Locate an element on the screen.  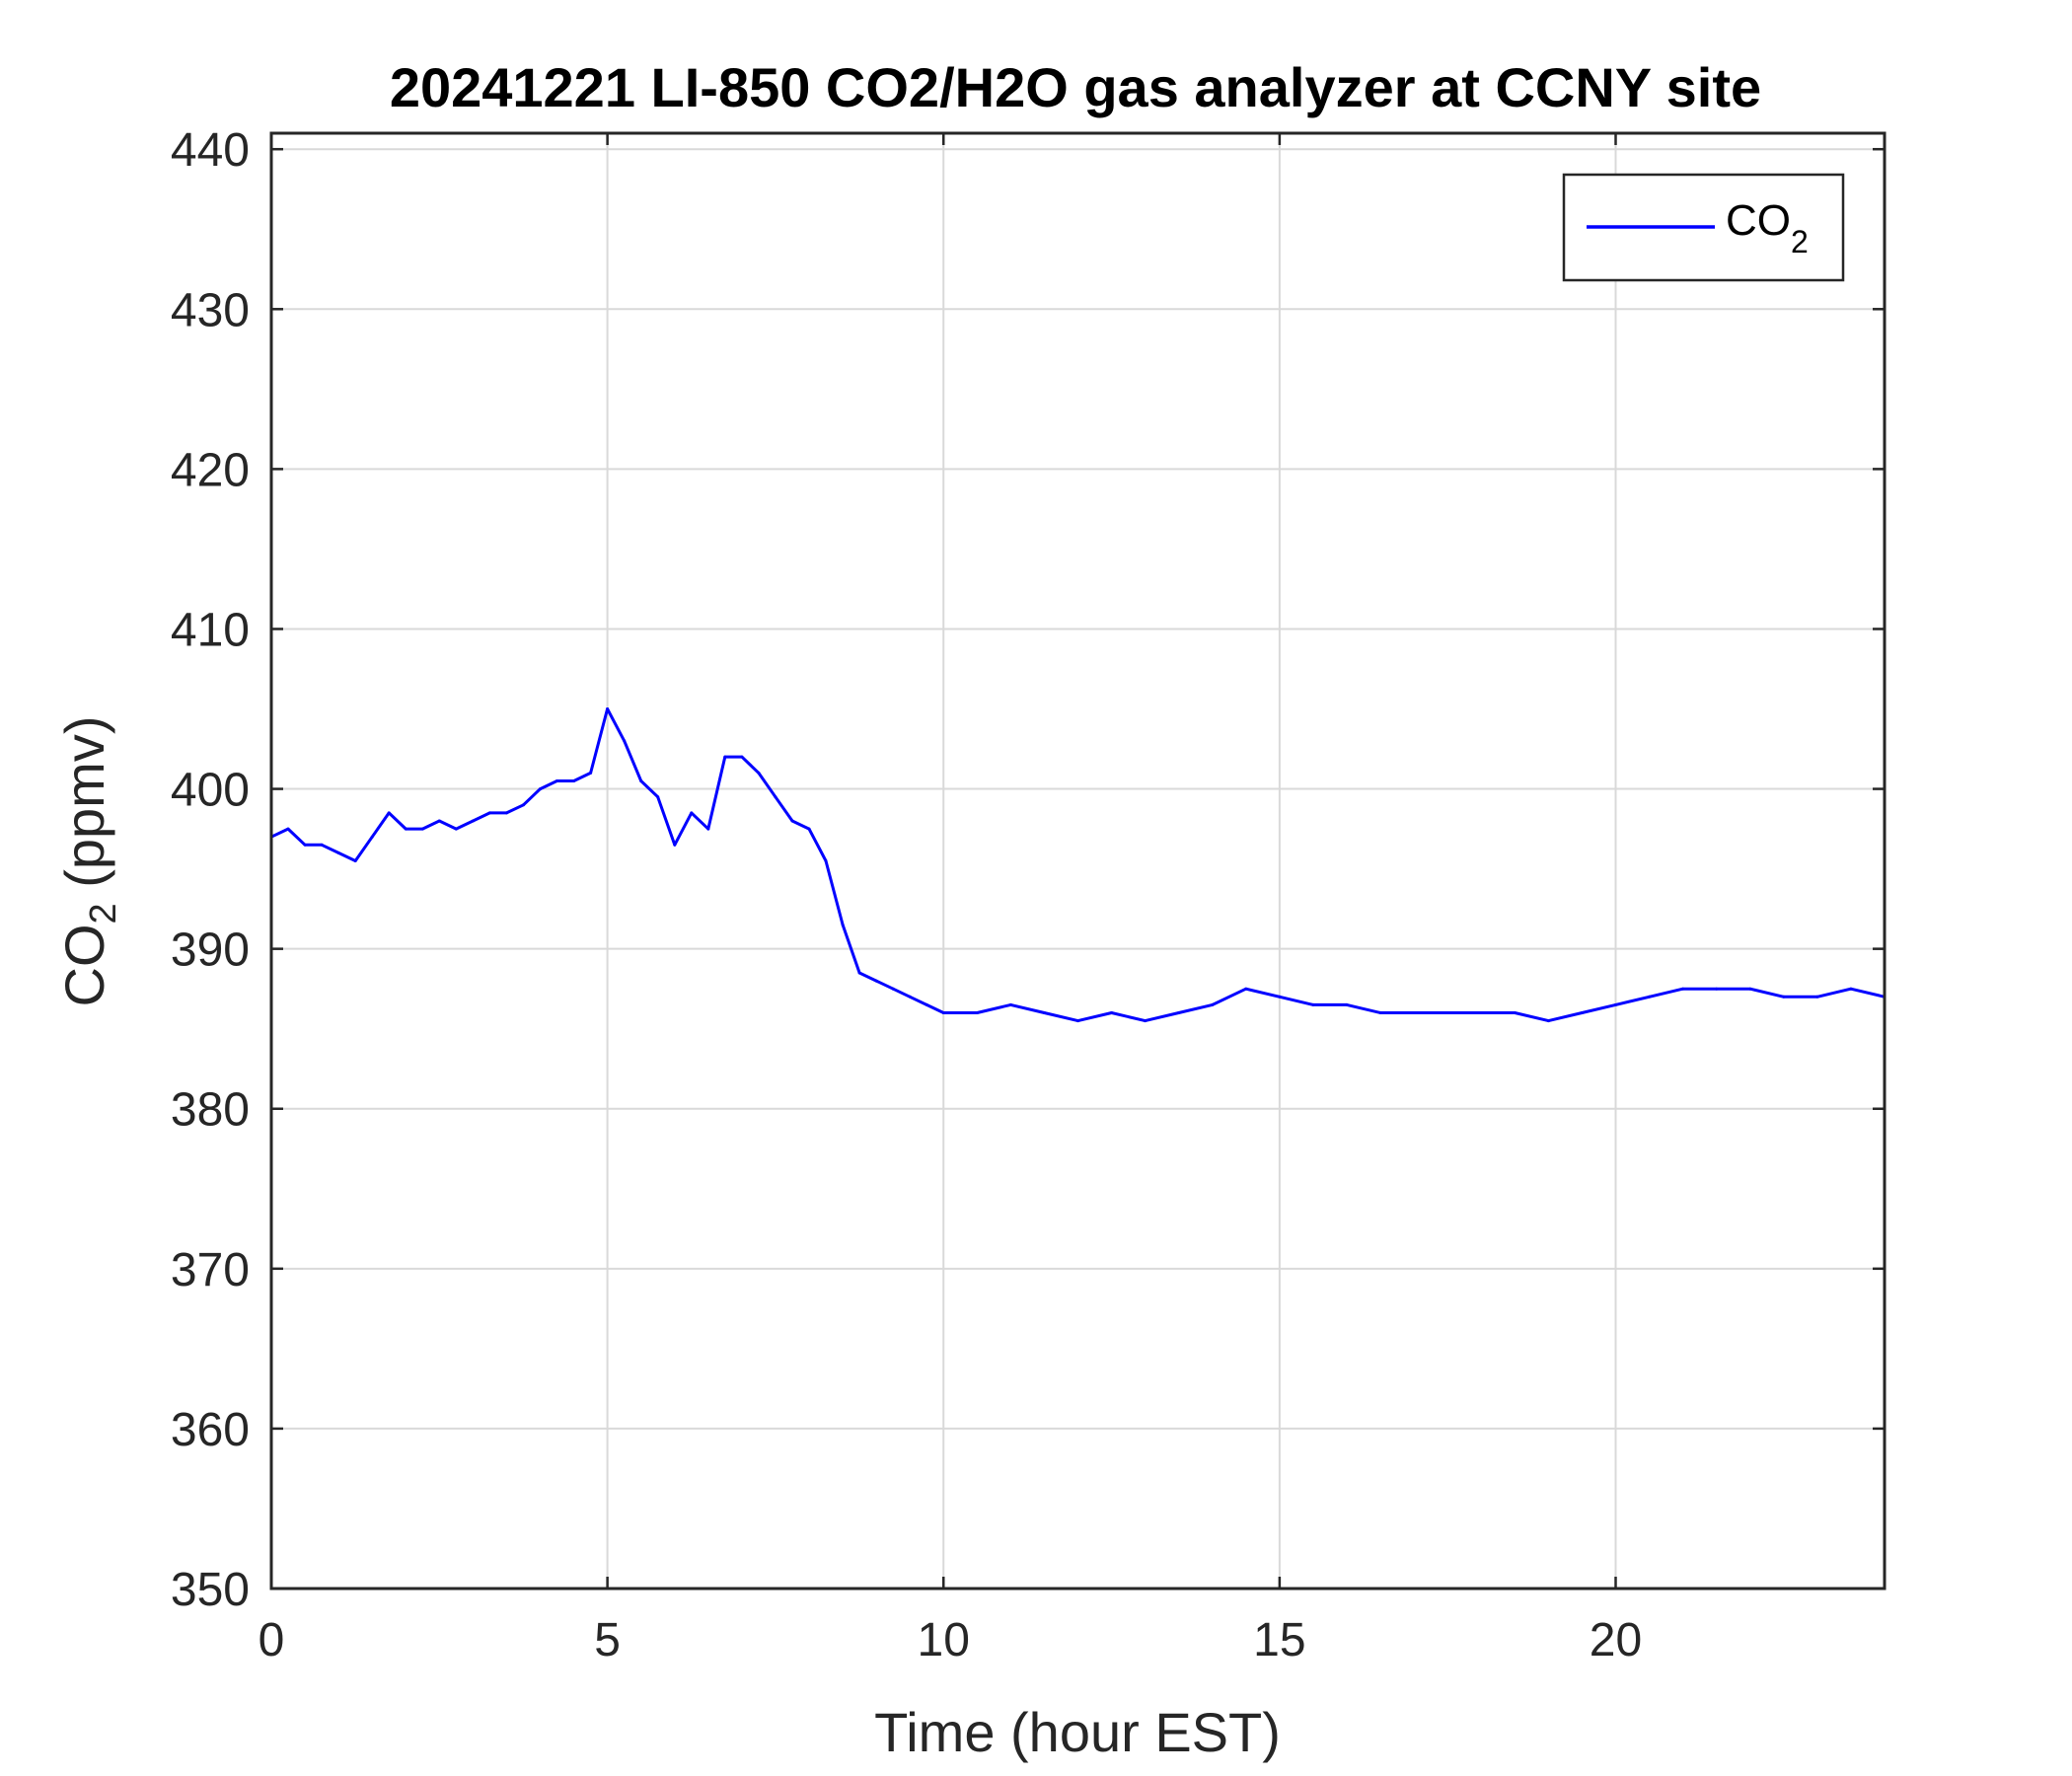
x-axis-label: Time (hour EST) is located at coordinates (1077, 1732).